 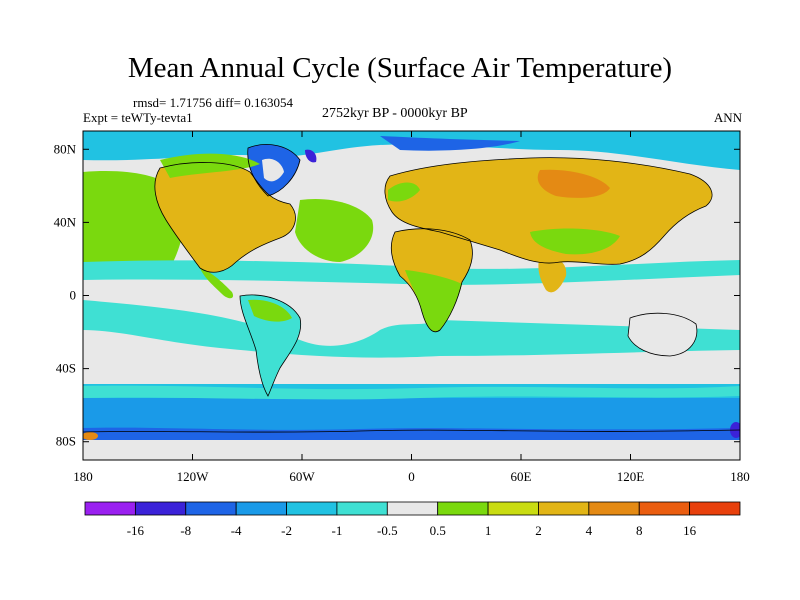 What do you see at coordinates (270, 310) in the screenshot?
I see `amazon-green` at bounding box center [270, 310].